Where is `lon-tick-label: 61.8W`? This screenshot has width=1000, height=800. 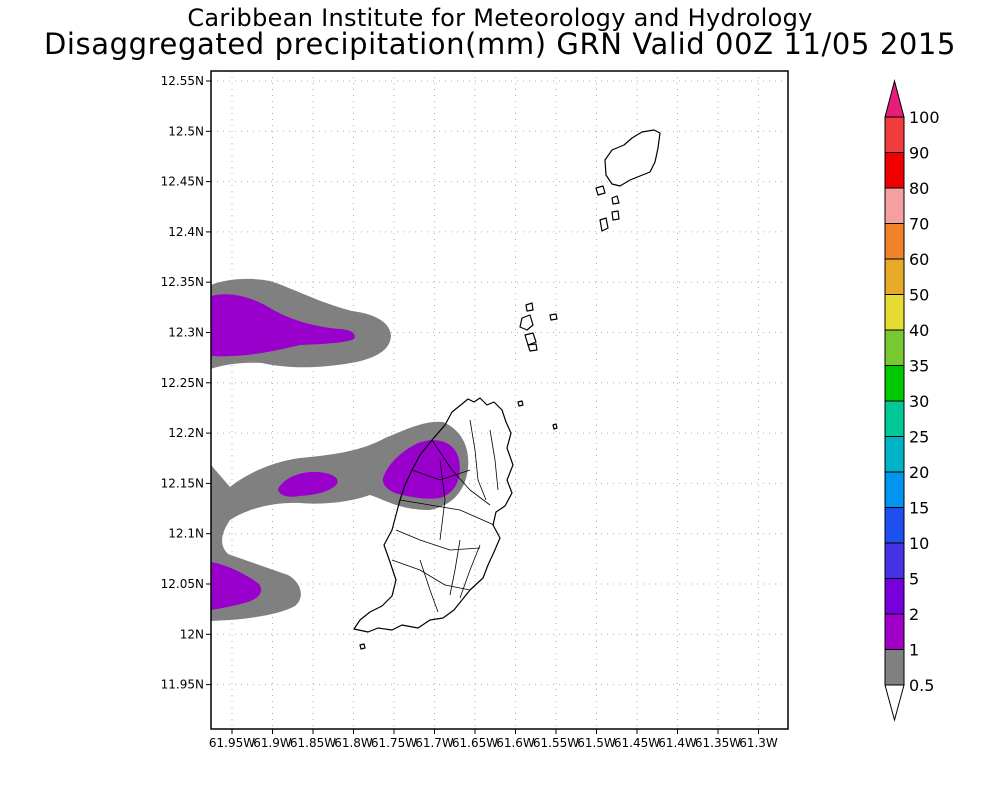
lon-tick-label: 61.8W is located at coordinates (353, 743).